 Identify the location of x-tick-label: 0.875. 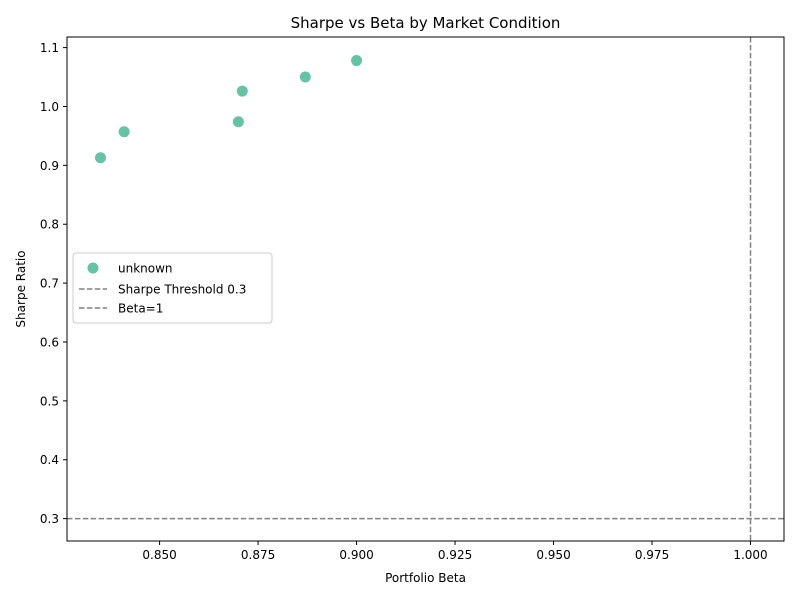
(258, 555).